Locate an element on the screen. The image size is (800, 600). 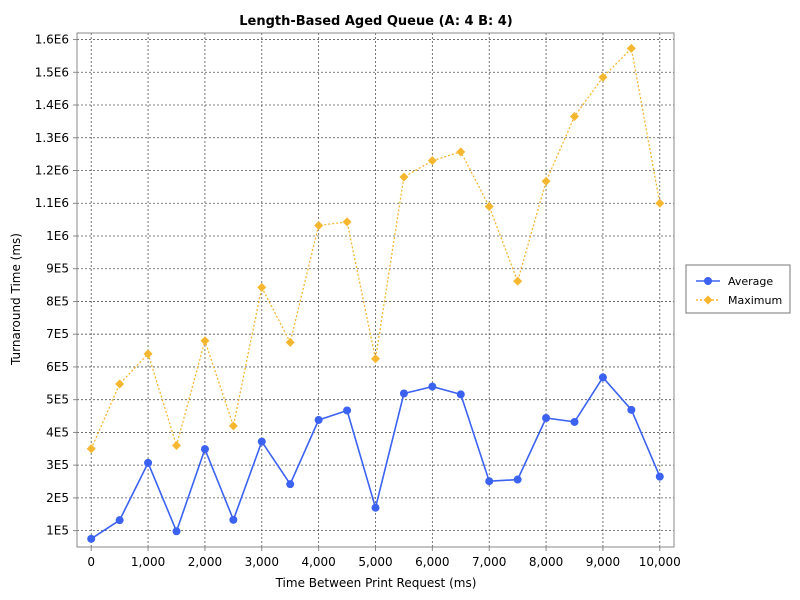
y-tick-label: 1.6E6 is located at coordinates (52, 40).